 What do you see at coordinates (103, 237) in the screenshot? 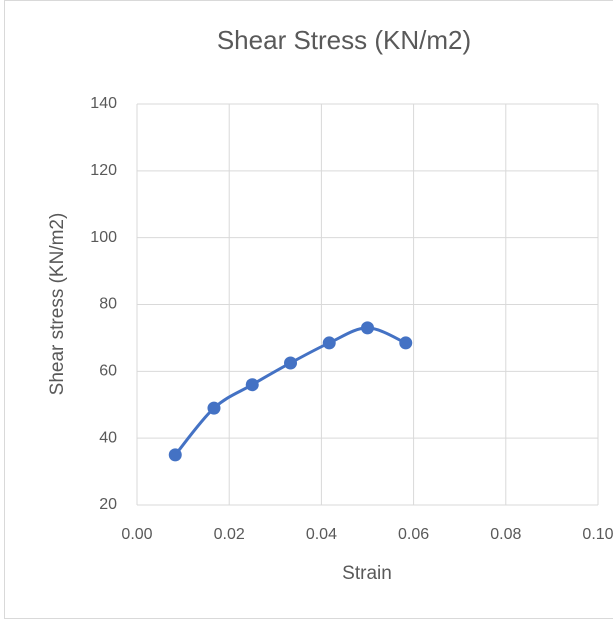
I see `y-tick-label: 100` at bounding box center [103, 237].